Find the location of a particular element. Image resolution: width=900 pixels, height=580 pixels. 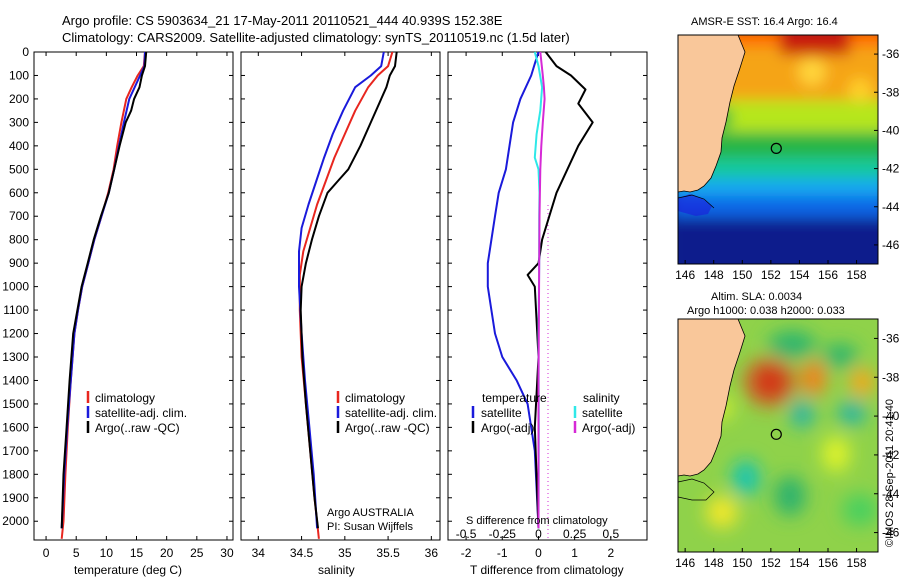

map-lon-label: 148 is located at coordinates (714, 275).